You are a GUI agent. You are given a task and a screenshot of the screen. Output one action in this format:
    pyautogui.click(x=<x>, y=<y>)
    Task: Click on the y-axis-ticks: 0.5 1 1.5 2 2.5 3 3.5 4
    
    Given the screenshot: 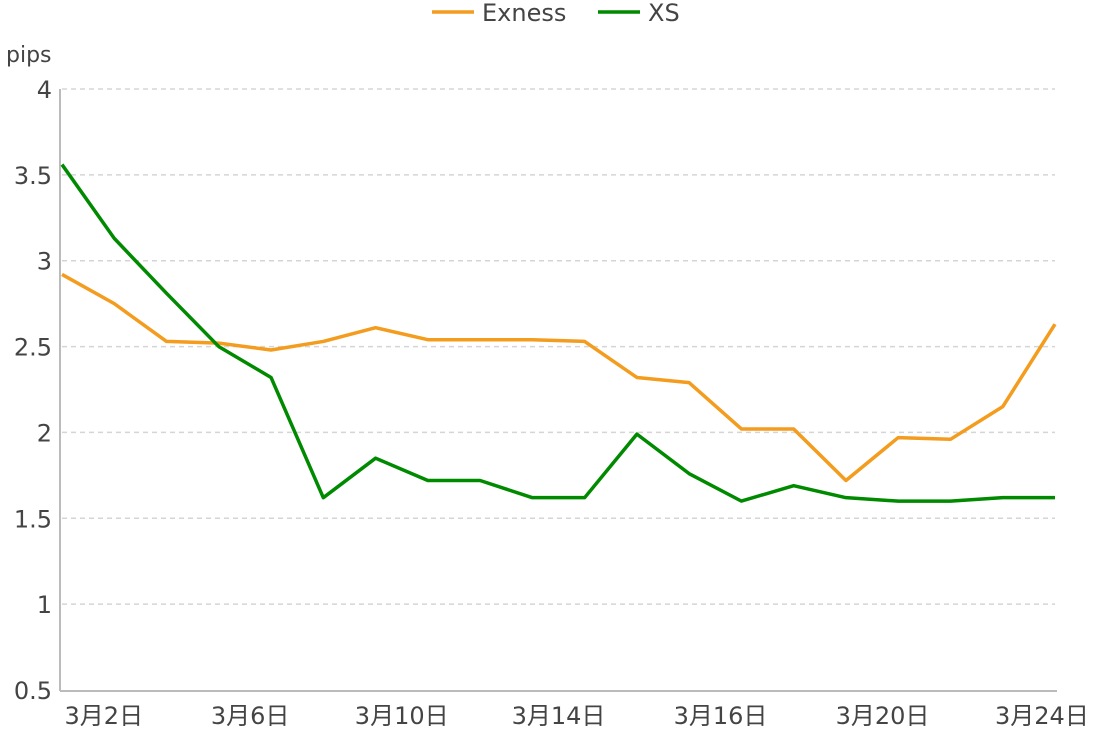 What is the action you would take?
    pyautogui.click(x=33, y=390)
    